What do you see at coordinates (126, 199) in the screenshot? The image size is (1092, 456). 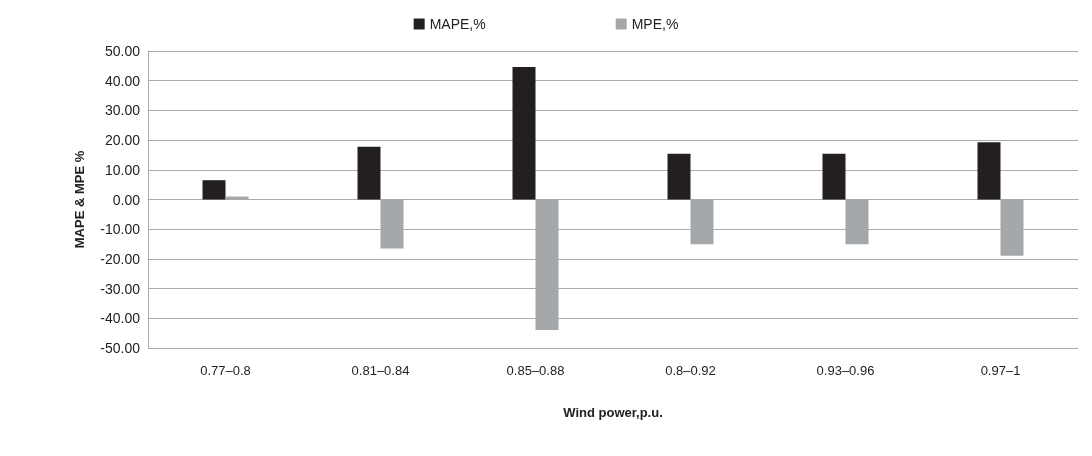 I see `y-tick-label: 0.00` at bounding box center [126, 199].